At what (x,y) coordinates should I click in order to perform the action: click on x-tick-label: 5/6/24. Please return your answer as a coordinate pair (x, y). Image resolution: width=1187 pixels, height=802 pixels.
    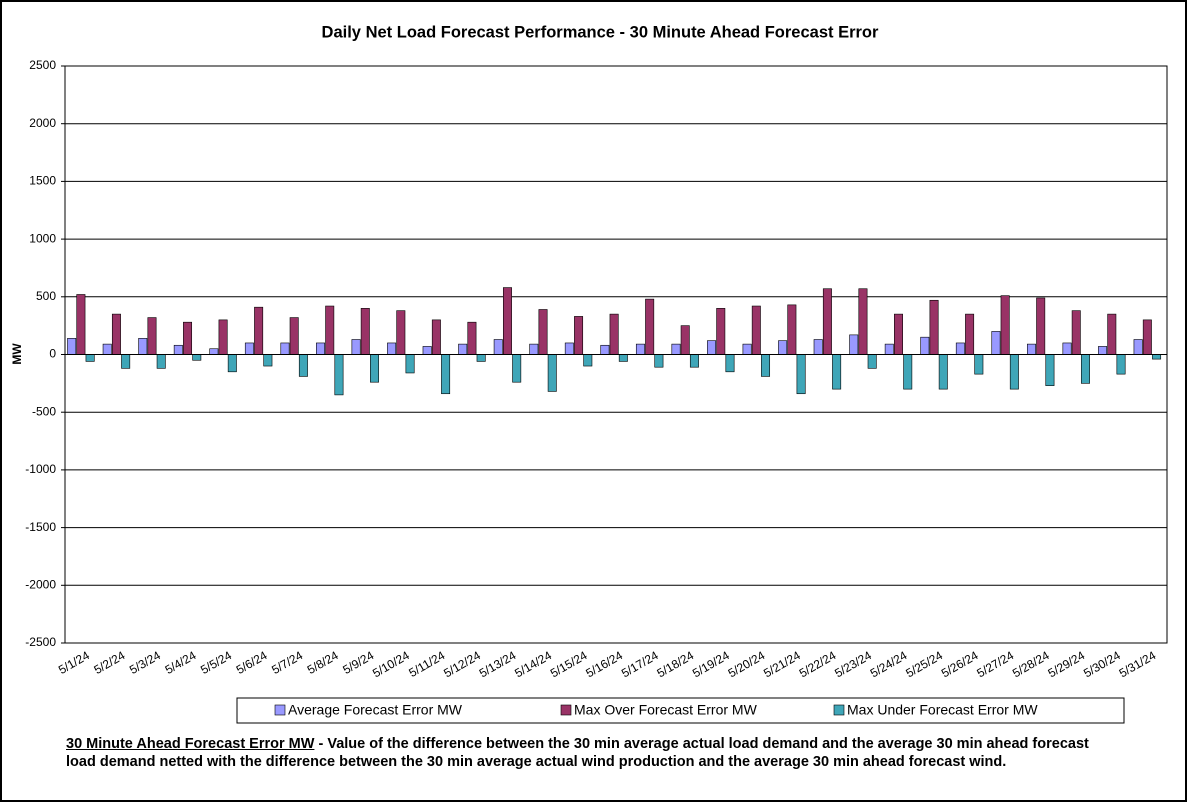
    Looking at the image, I should click on (252, 662).